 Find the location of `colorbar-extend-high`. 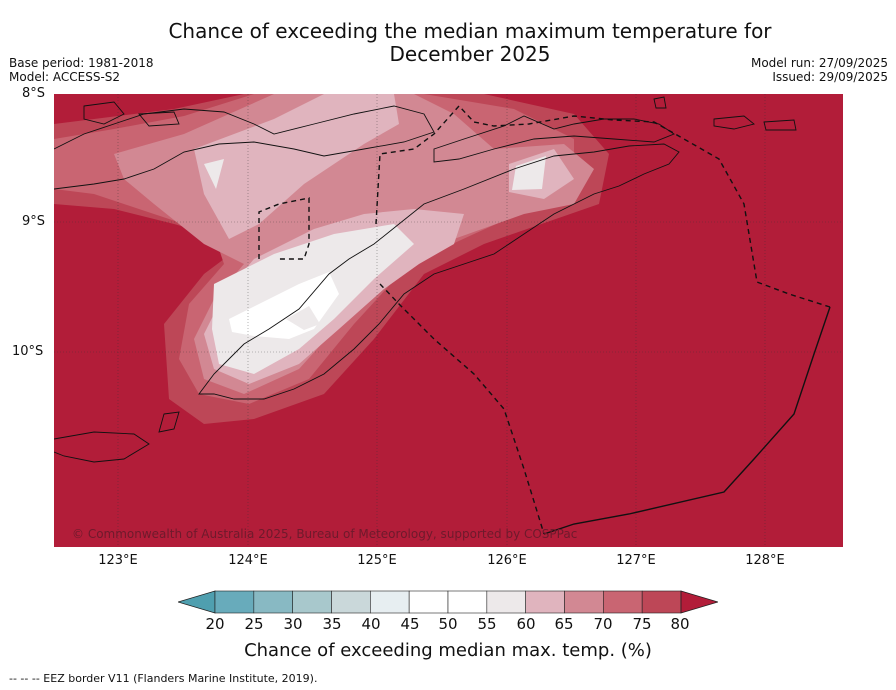

colorbar-extend-high is located at coordinates (699, 602).